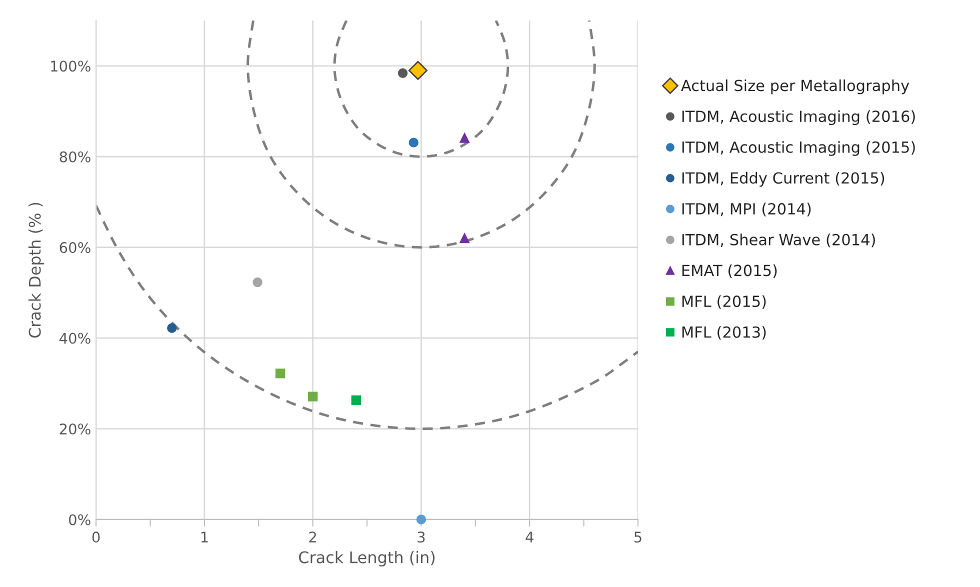 The height and width of the screenshot is (587, 980). I want to click on y-tick-label: 20%, so click(75, 429).